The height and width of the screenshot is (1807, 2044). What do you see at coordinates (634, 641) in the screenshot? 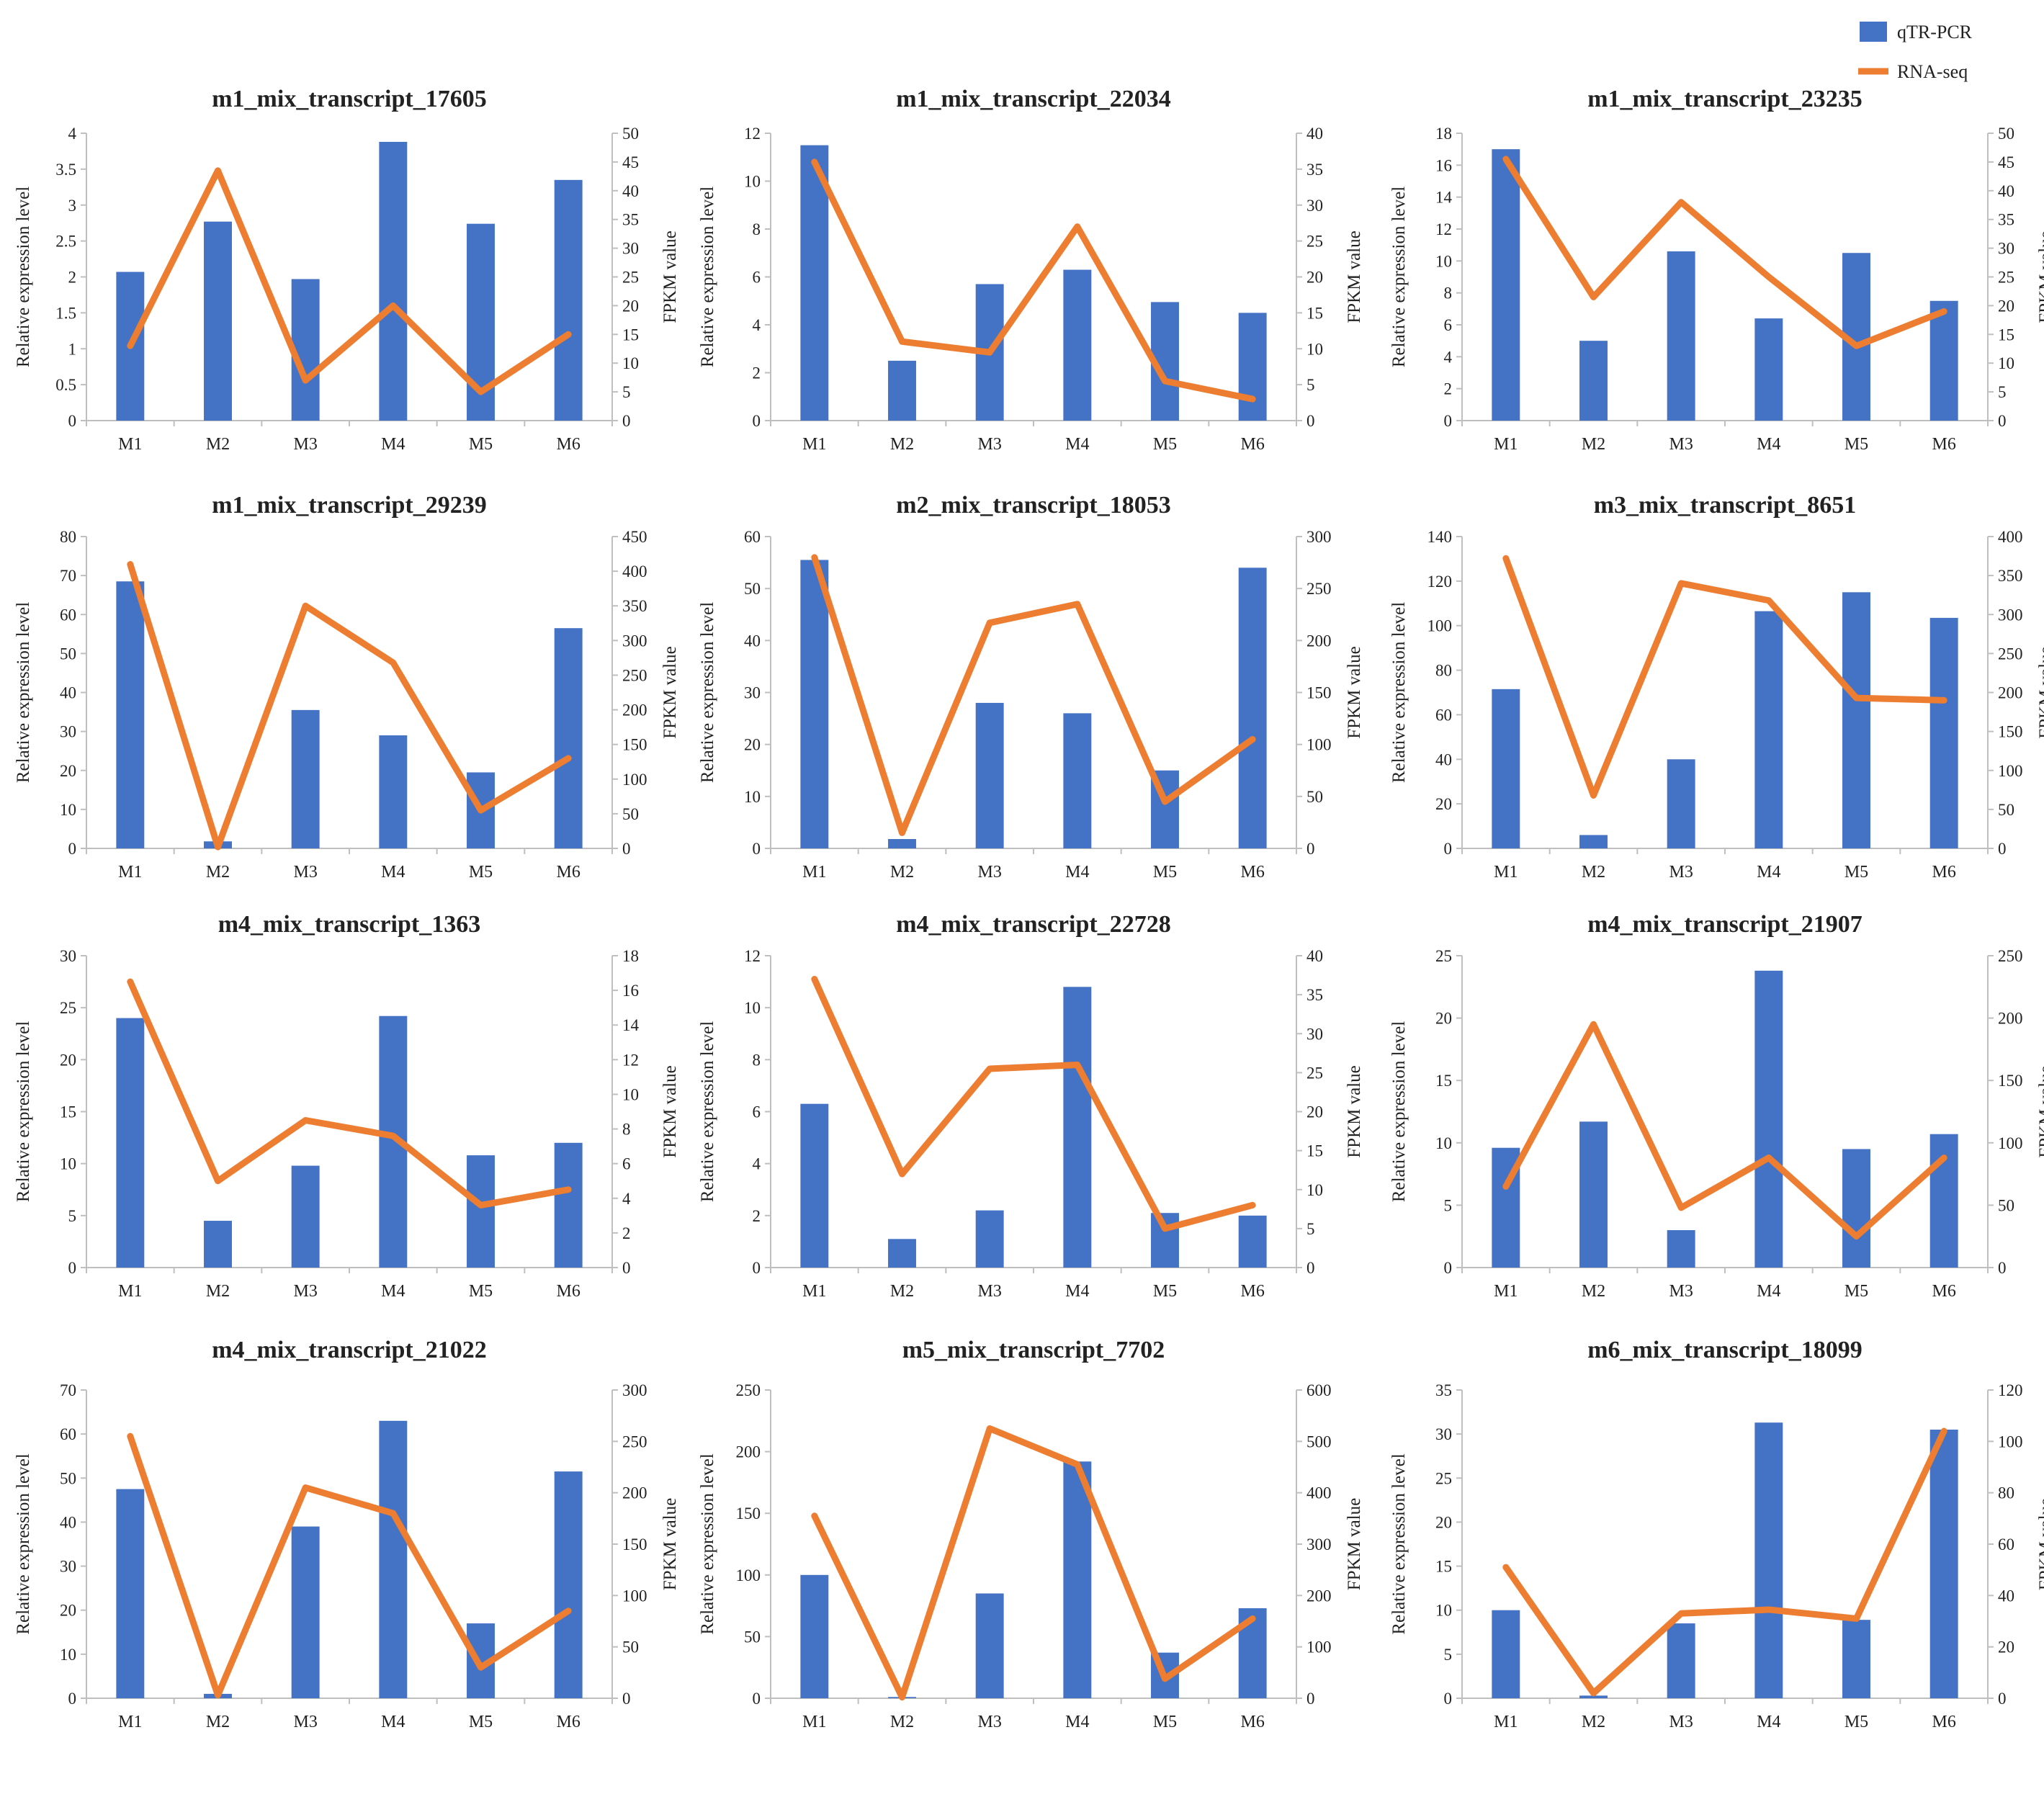
I see `y2-tick-label: 300` at bounding box center [634, 641].